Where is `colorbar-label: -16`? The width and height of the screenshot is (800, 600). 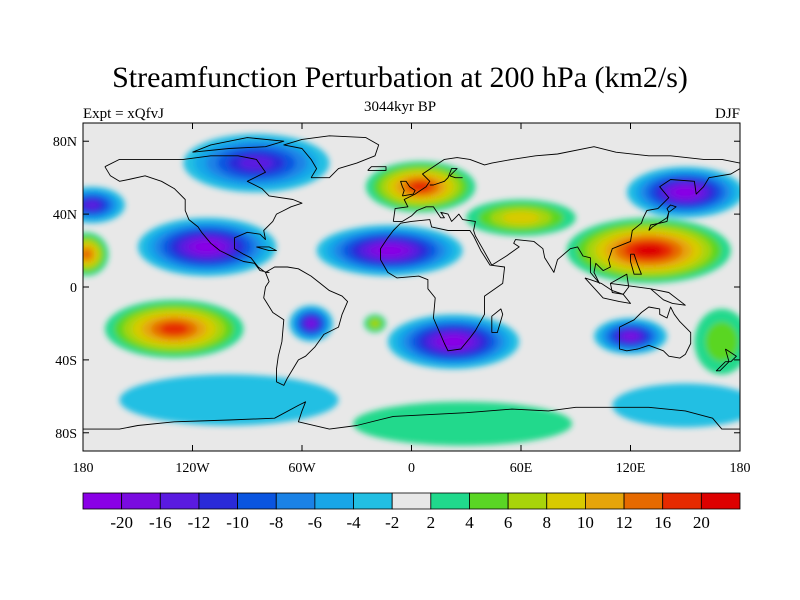
colorbar-label: -16 is located at coordinates (160, 522).